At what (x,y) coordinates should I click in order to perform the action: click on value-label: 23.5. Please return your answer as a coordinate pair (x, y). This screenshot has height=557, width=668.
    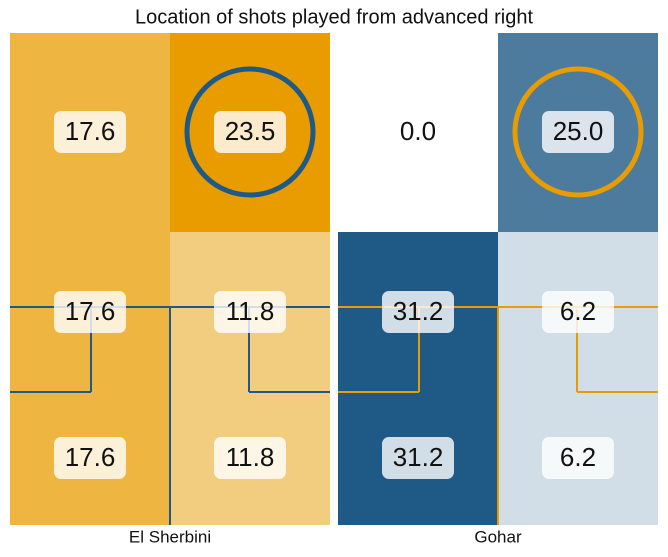
    Looking at the image, I should click on (250, 131).